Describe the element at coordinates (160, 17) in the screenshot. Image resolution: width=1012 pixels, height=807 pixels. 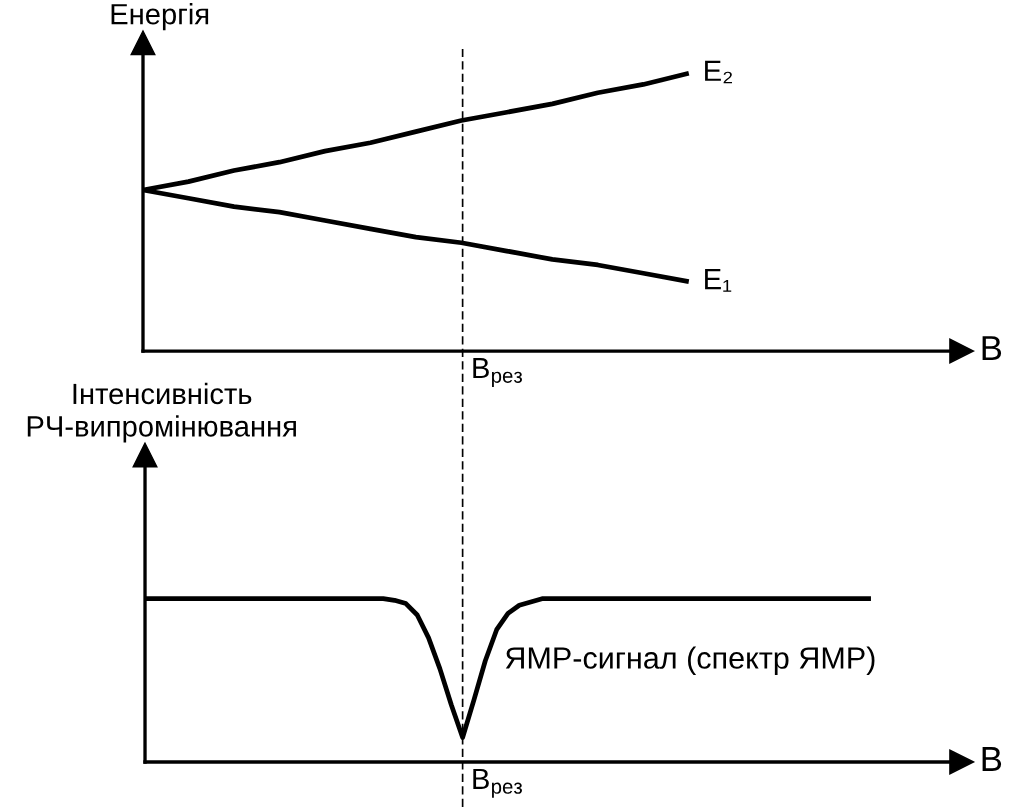
I see `y-axis-title: Енергія` at that location.